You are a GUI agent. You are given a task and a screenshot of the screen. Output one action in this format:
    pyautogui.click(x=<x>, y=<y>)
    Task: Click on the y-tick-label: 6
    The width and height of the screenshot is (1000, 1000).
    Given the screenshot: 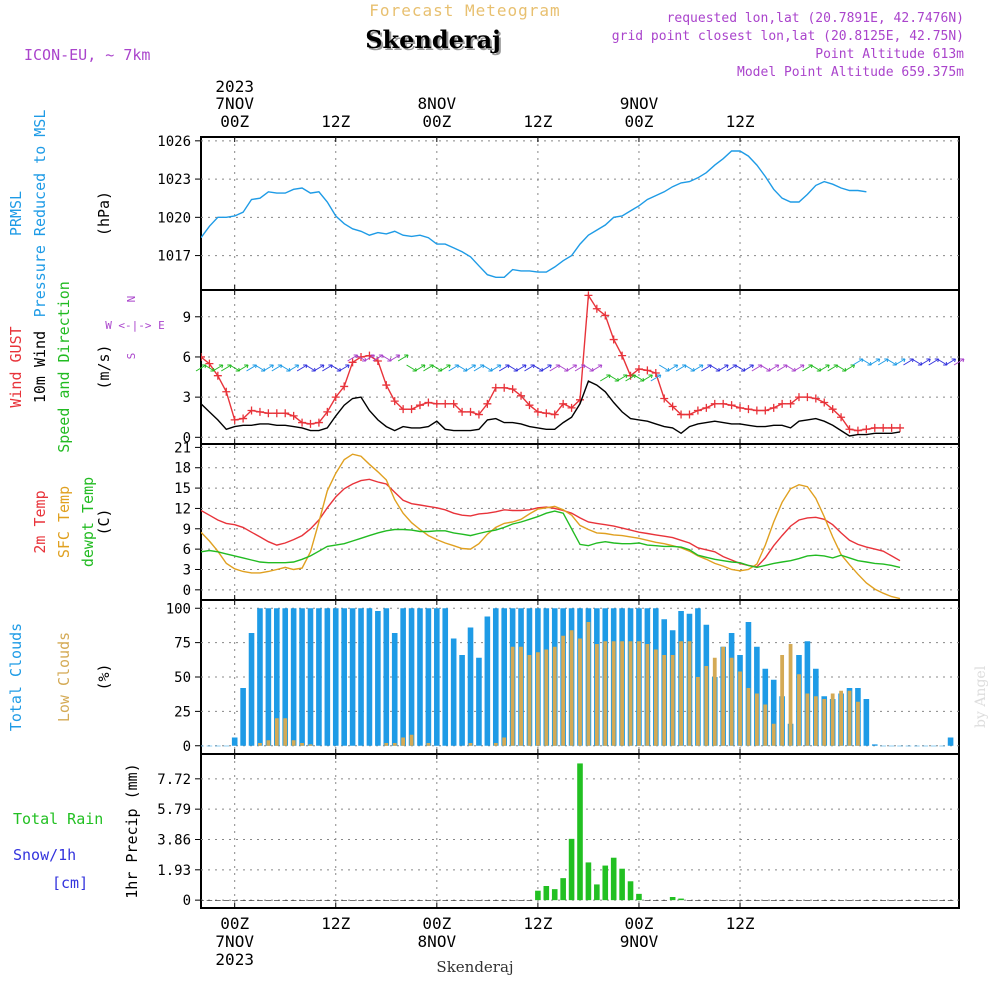 What is the action you would take?
    pyautogui.click(x=187, y=550)
    